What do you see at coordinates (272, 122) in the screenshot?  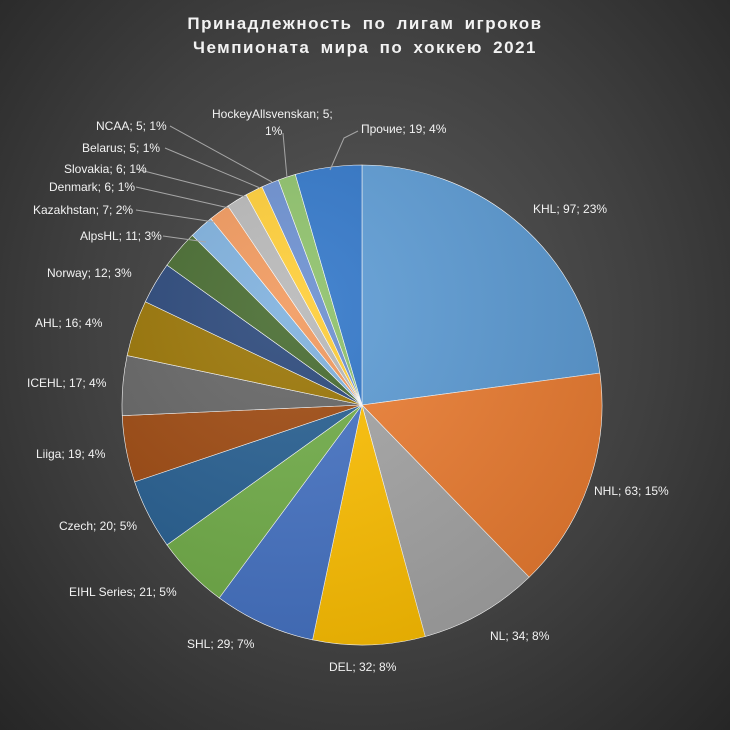 I see `data-label-17: HockeyAllsvenskan; 5; 1%` at bounding box center [272, 122].